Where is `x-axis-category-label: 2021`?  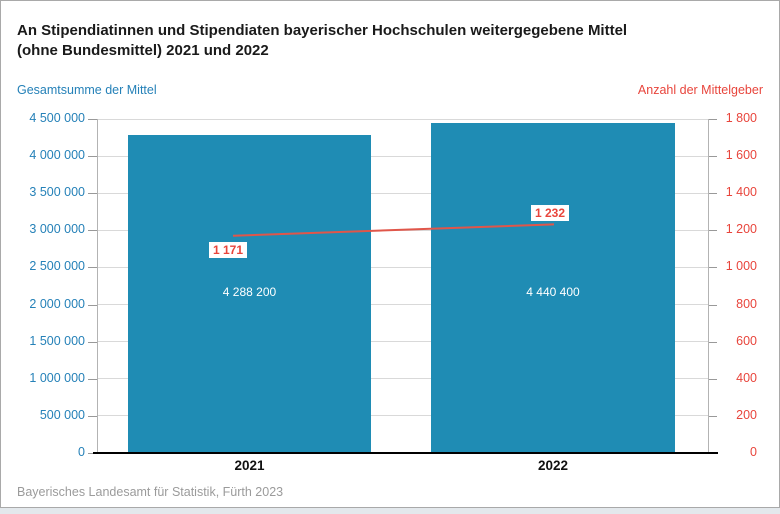
x-axis-category-label: 2021 is located at coordinates (249, 465).